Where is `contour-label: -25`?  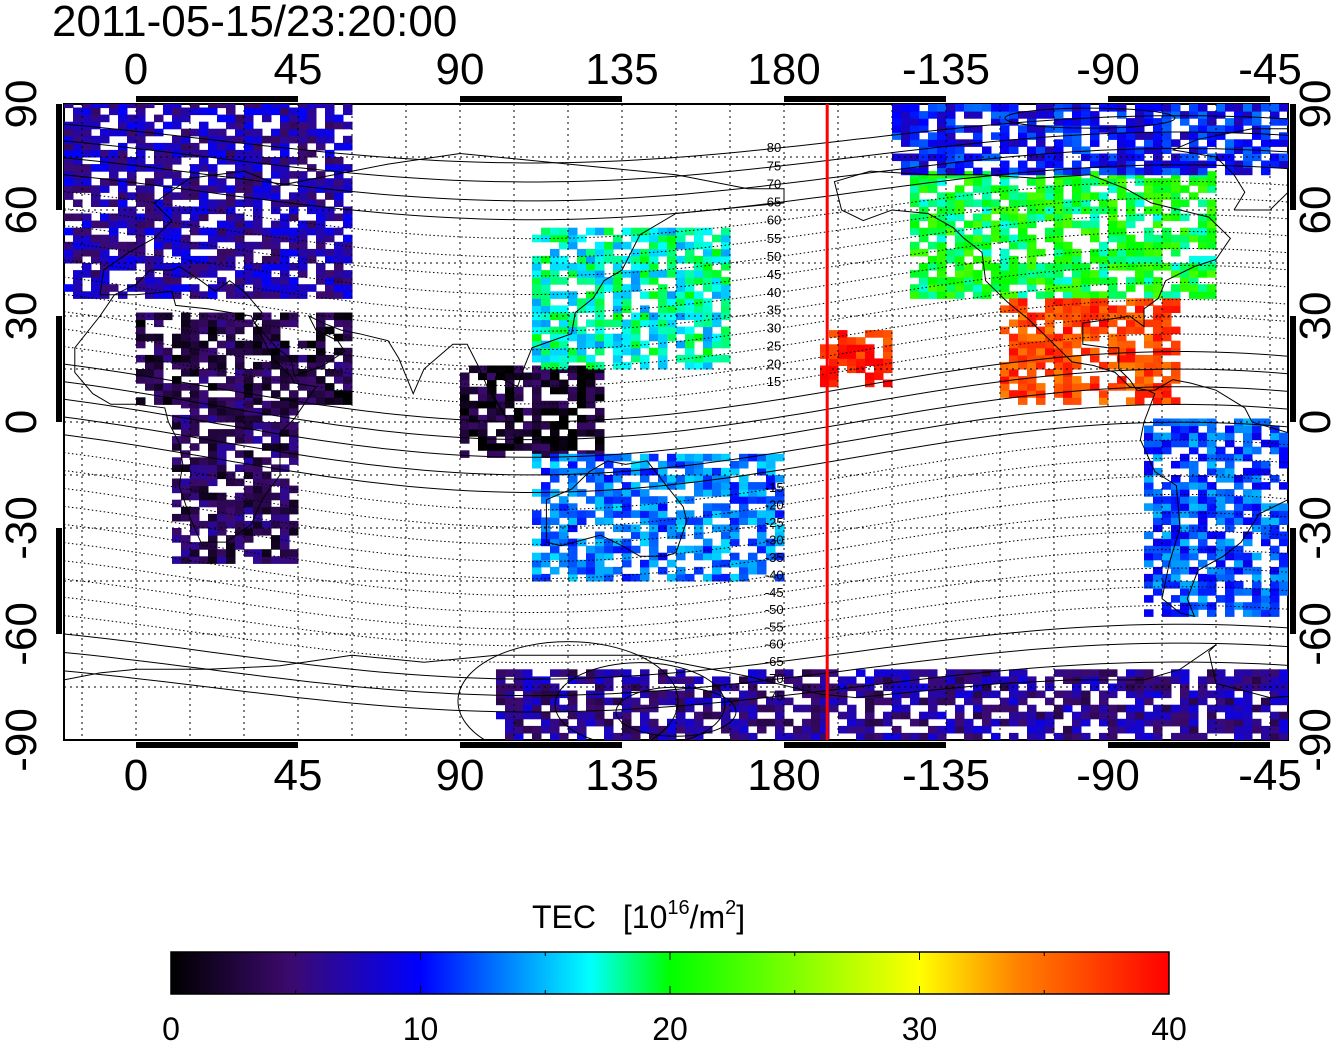
contour-label: -25 is located at coordinates (774, 522).